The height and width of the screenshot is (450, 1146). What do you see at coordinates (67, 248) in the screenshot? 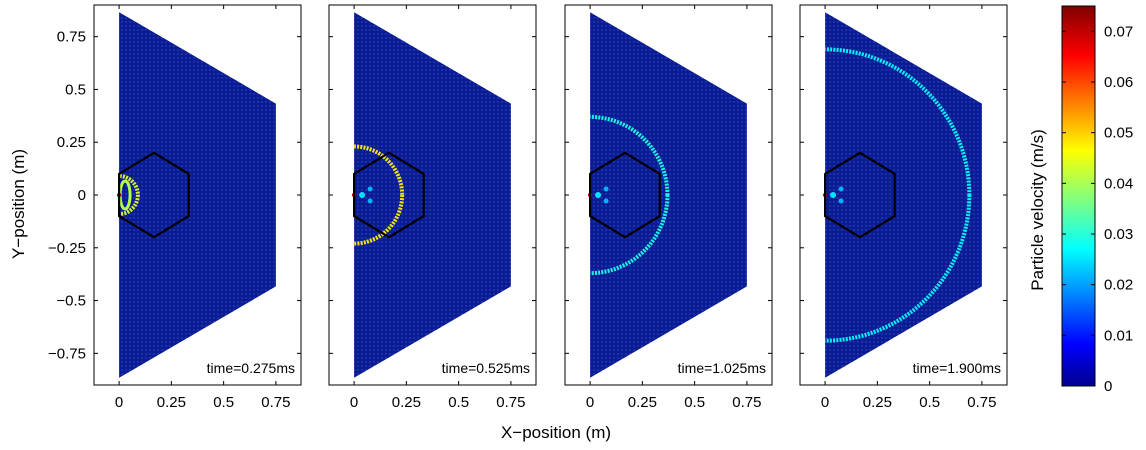
I see `y-tick-label: −0.25` at bounding box center [67, 248].